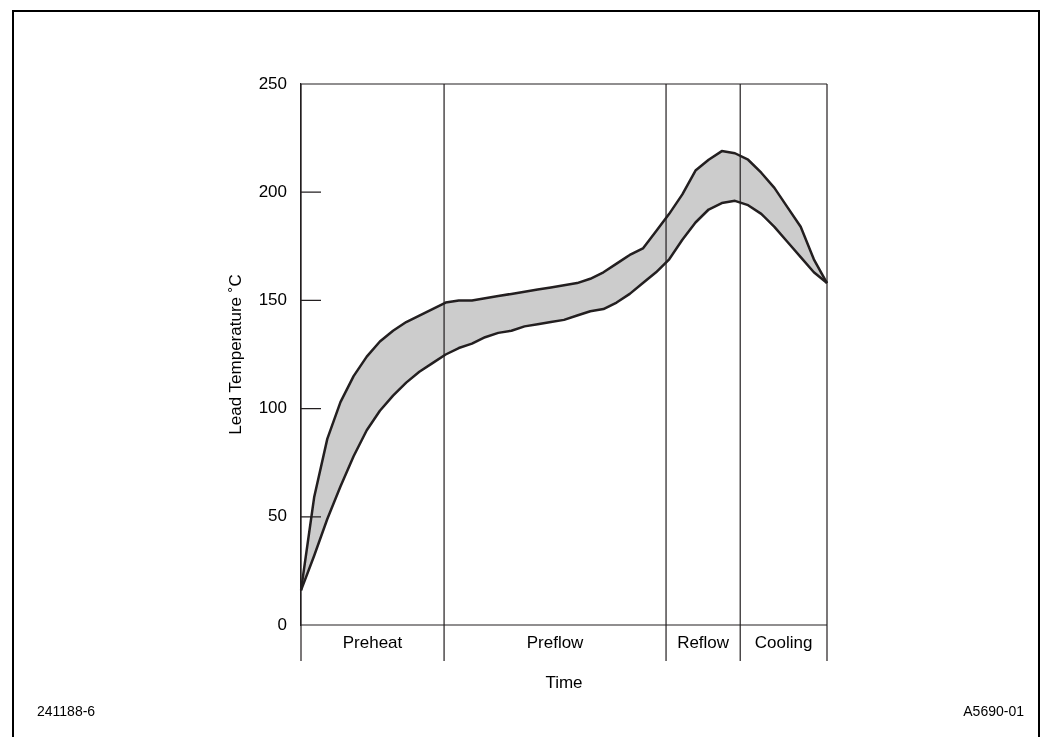 The image size is (1044, 737). I want to click on text: Cooling, so click(783, 643).